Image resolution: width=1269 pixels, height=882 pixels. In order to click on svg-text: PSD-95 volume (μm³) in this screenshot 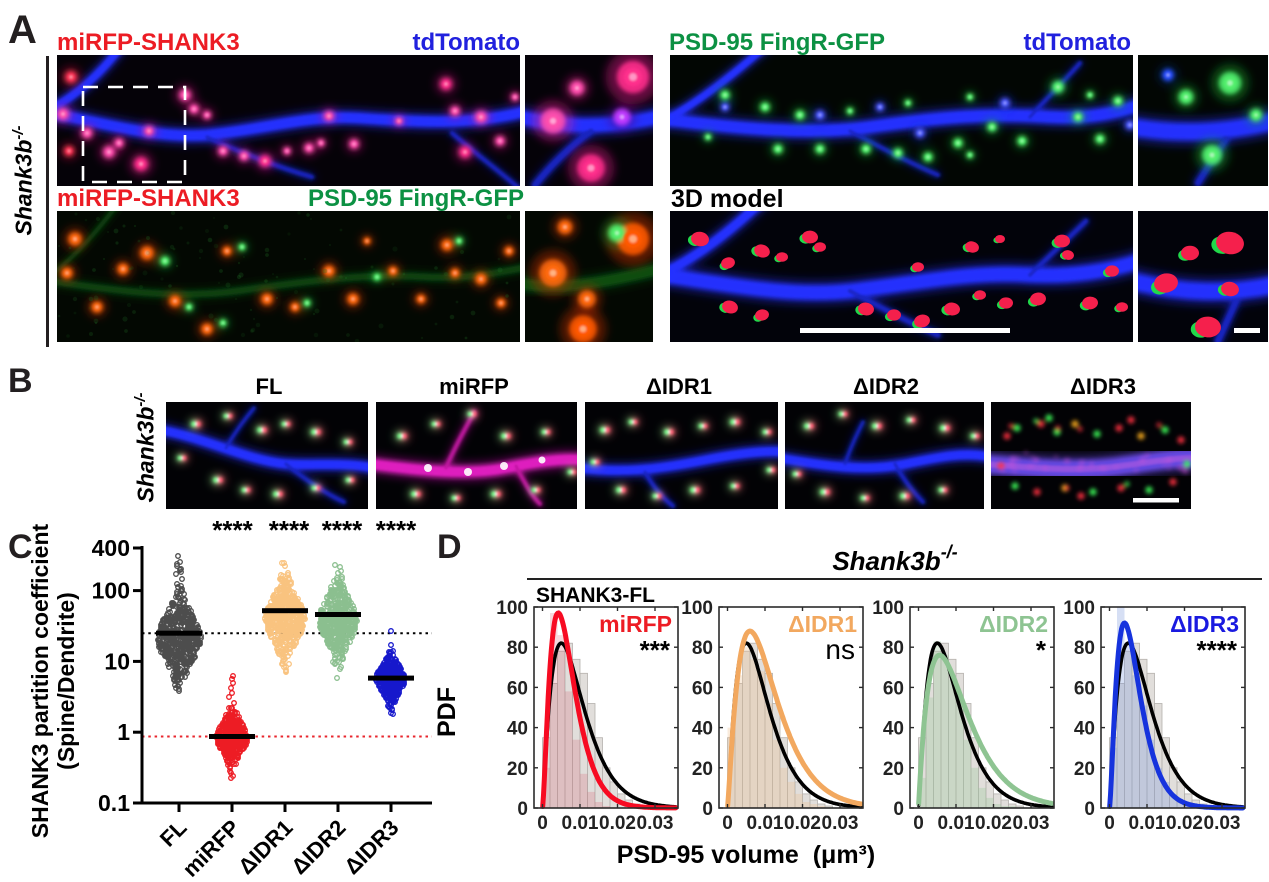, I will do `click(746, 855)`.